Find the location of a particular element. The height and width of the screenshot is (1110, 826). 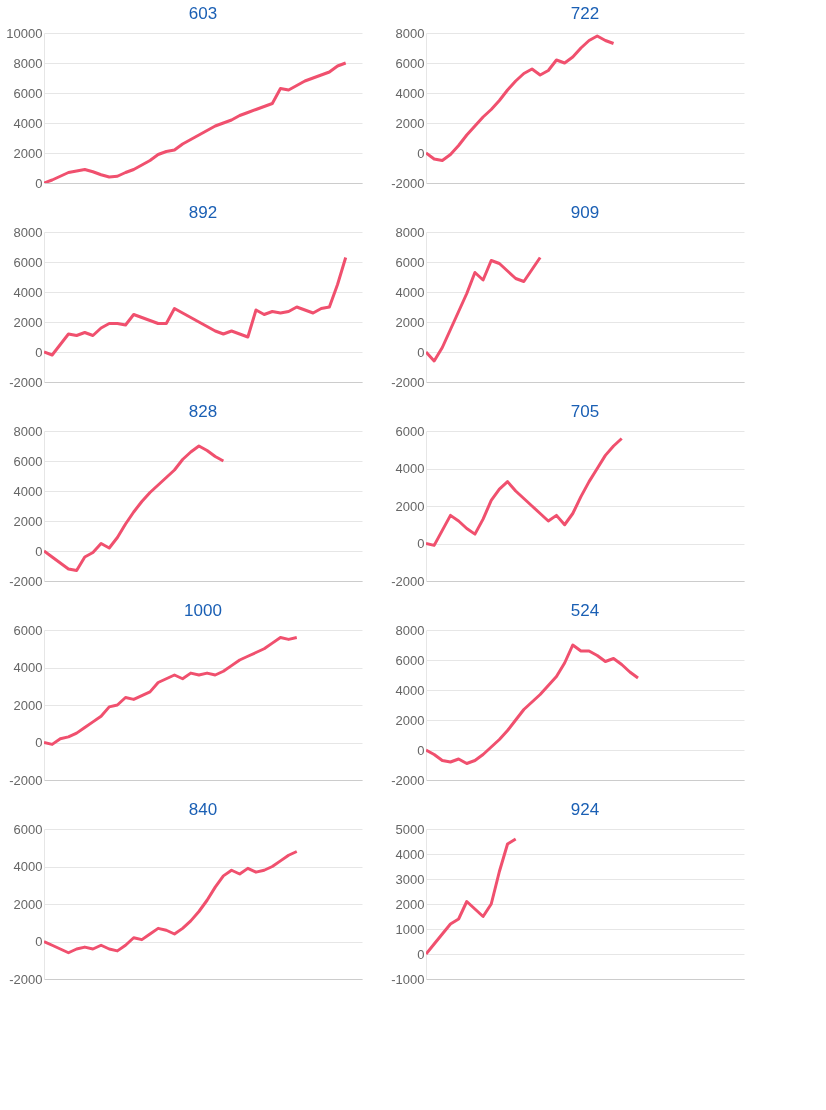

chart-title: 892 is located at coordinates (203, 212).